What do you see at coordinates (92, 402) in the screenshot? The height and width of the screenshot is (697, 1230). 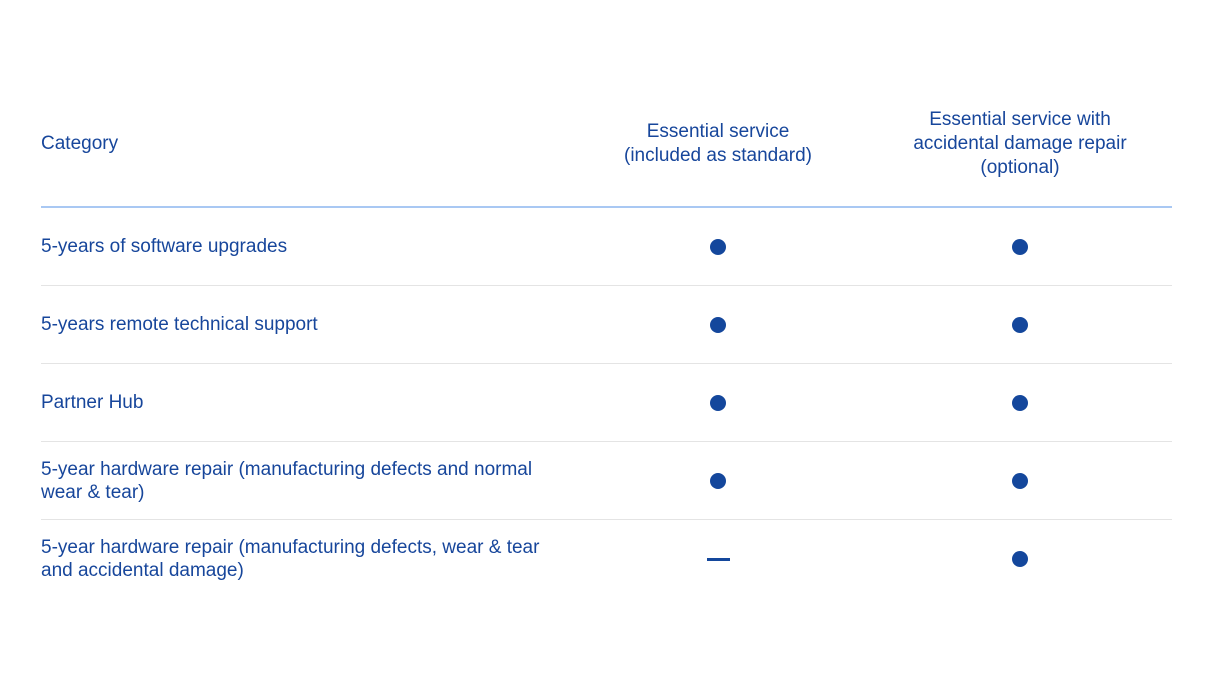 I see `category-label: Partner Hub` at bounding box center [92, 402].